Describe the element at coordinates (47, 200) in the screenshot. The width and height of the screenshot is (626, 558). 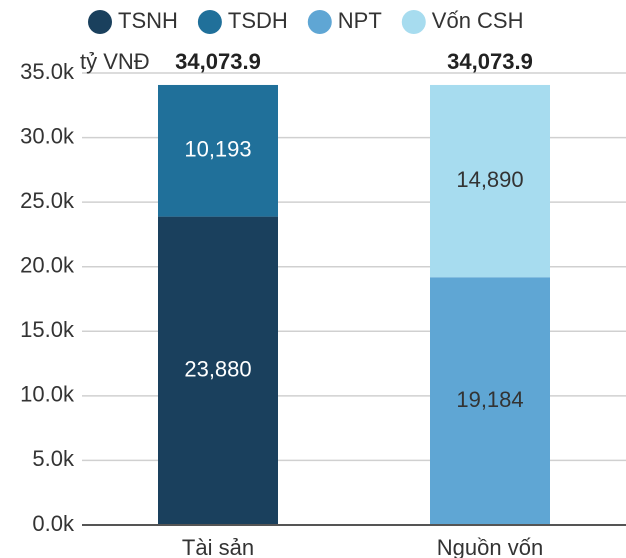
I see `y-tick-label: 25.0k` at that location.